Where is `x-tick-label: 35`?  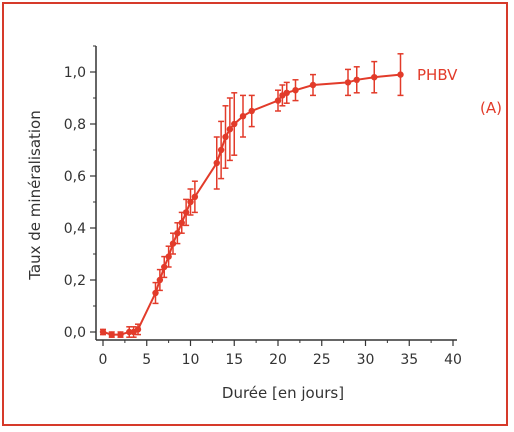 x-tick-label: 35 is located at coordinates (409, 360).